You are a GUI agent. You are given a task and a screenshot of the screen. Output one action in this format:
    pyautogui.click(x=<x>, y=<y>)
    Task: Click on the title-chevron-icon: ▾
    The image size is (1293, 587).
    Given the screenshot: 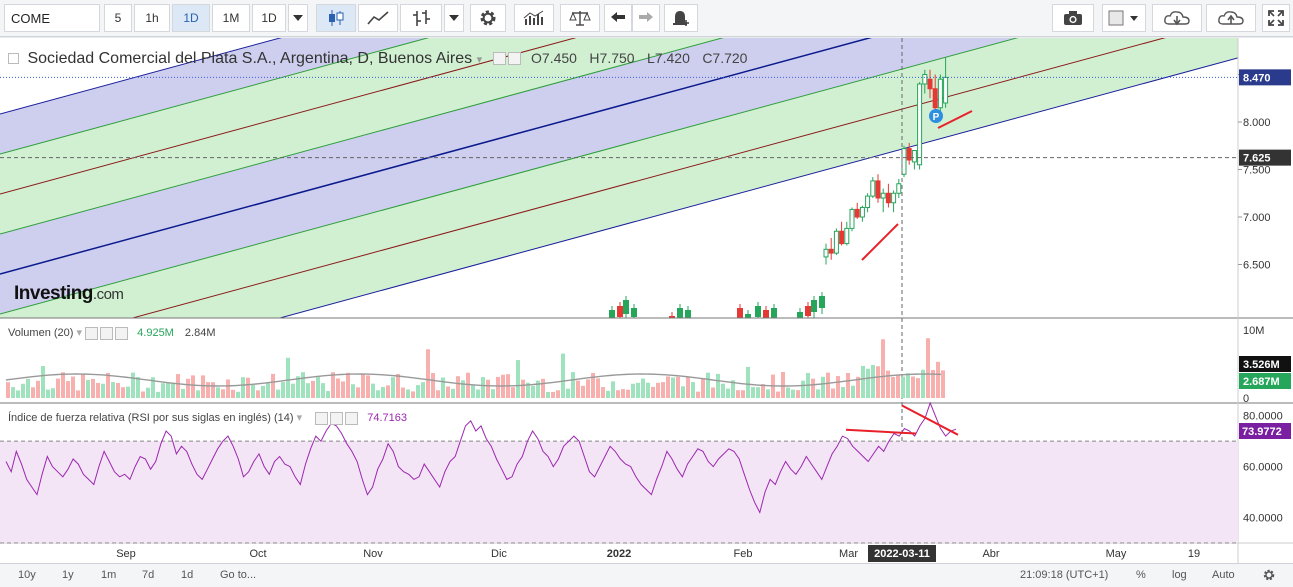 What is the action you would take?
    pyautogui.click(x=479, y=60)
    